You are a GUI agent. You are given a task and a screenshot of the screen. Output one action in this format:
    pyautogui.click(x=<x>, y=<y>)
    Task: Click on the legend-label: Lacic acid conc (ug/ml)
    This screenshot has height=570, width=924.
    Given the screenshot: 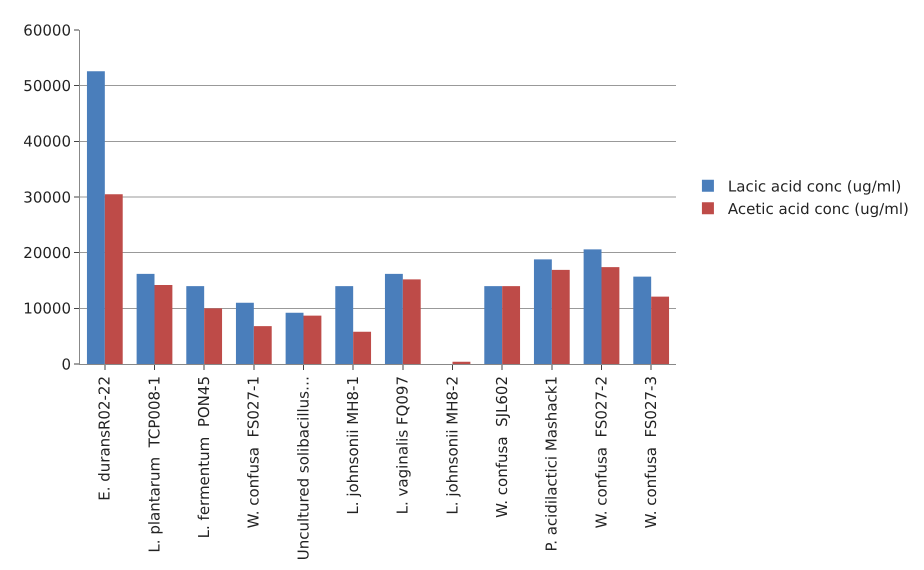 What is the action you would take?
    pyautogui.click(x=815, y=187)
    